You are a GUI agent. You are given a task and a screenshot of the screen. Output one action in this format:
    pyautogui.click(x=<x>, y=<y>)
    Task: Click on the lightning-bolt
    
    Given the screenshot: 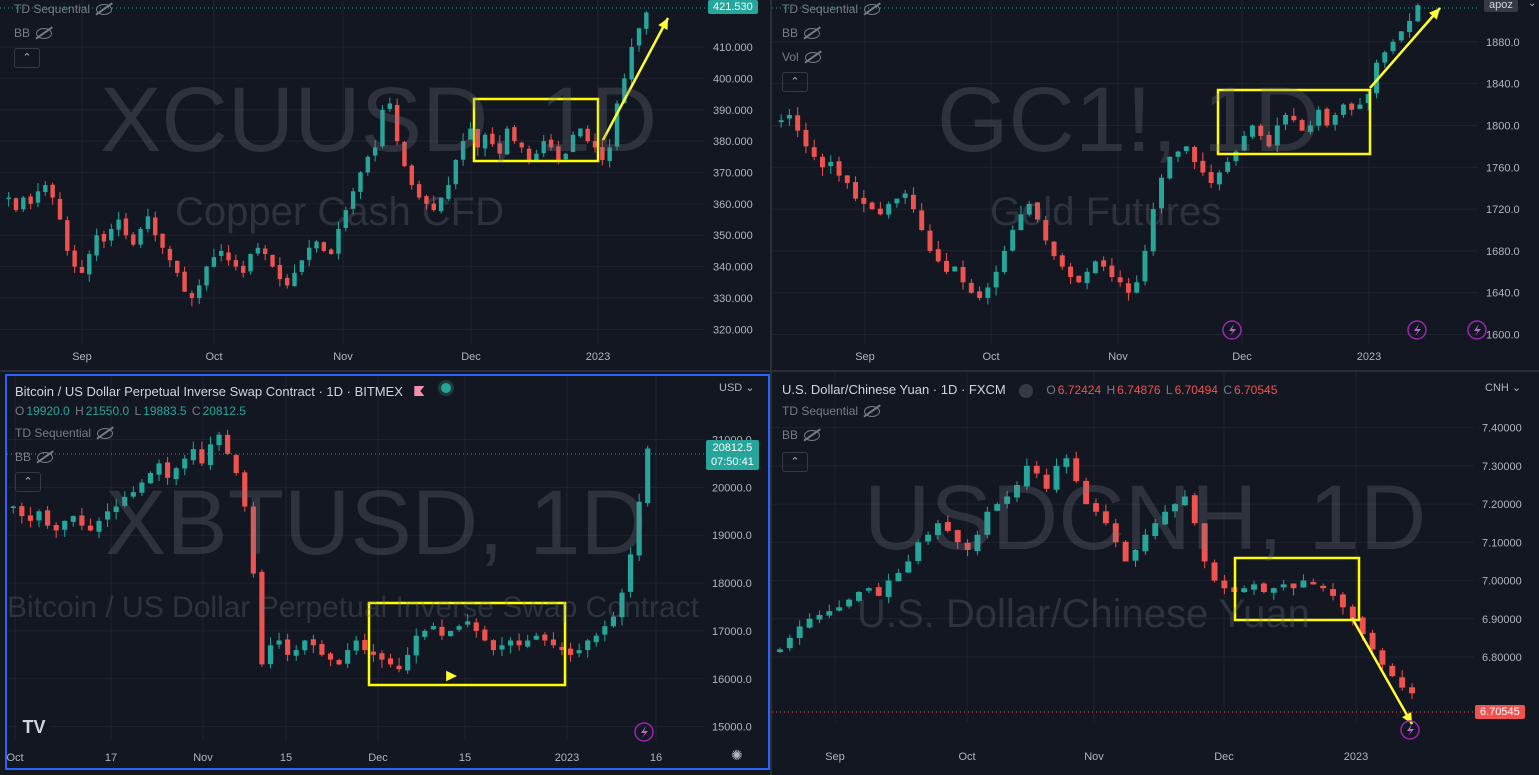 What is the action you would take?
    pyautogui.click(x=1477, y=330)
    